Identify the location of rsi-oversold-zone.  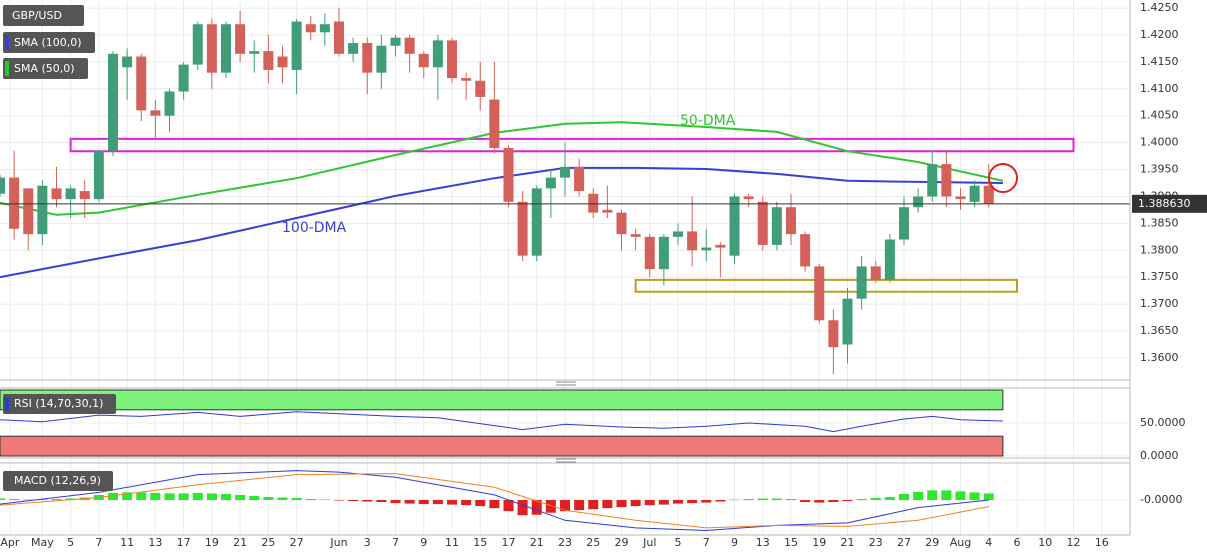
(502, 446).